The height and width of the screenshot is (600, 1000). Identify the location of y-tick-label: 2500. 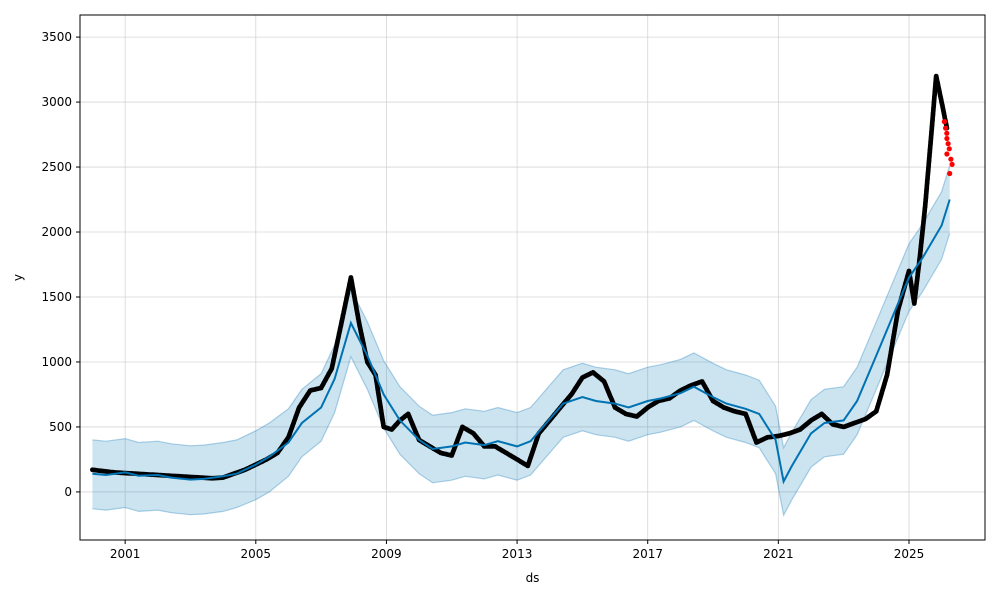
(56, 167).